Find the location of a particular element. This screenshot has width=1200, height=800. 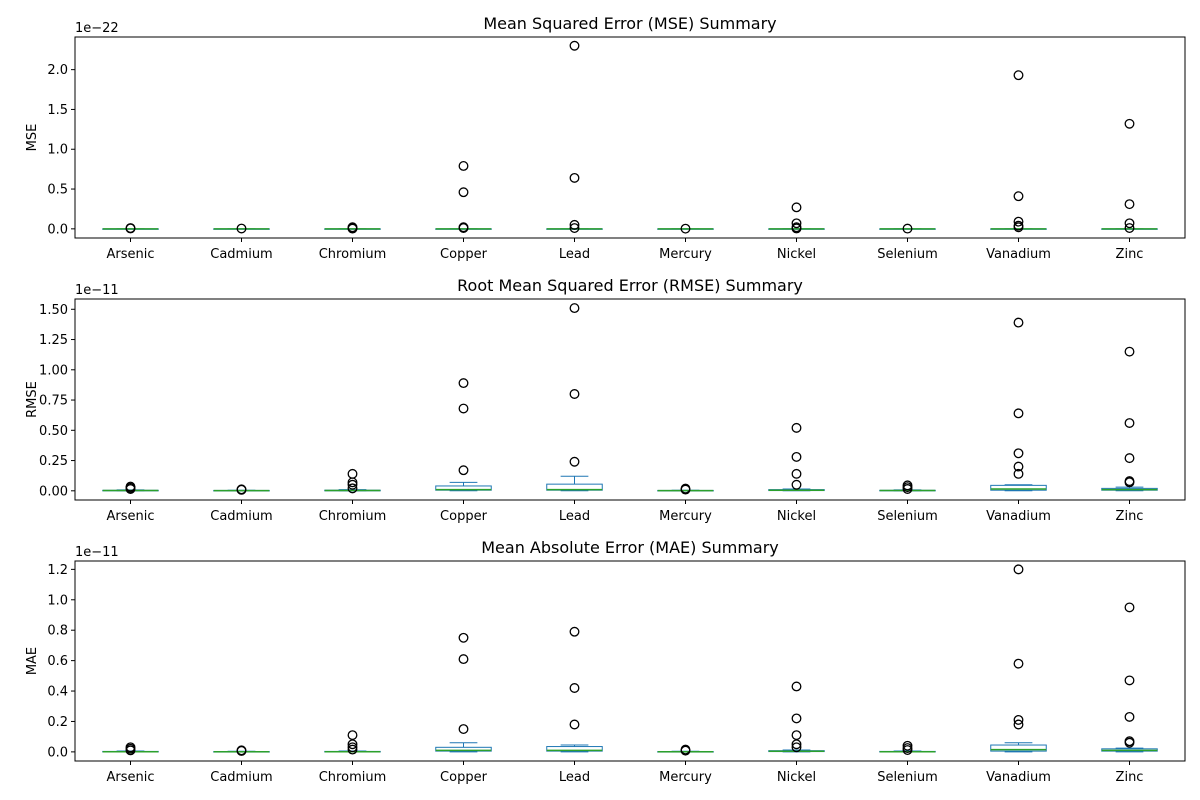

y-tick-label: 1.25 is located at coordinates (53, 340).